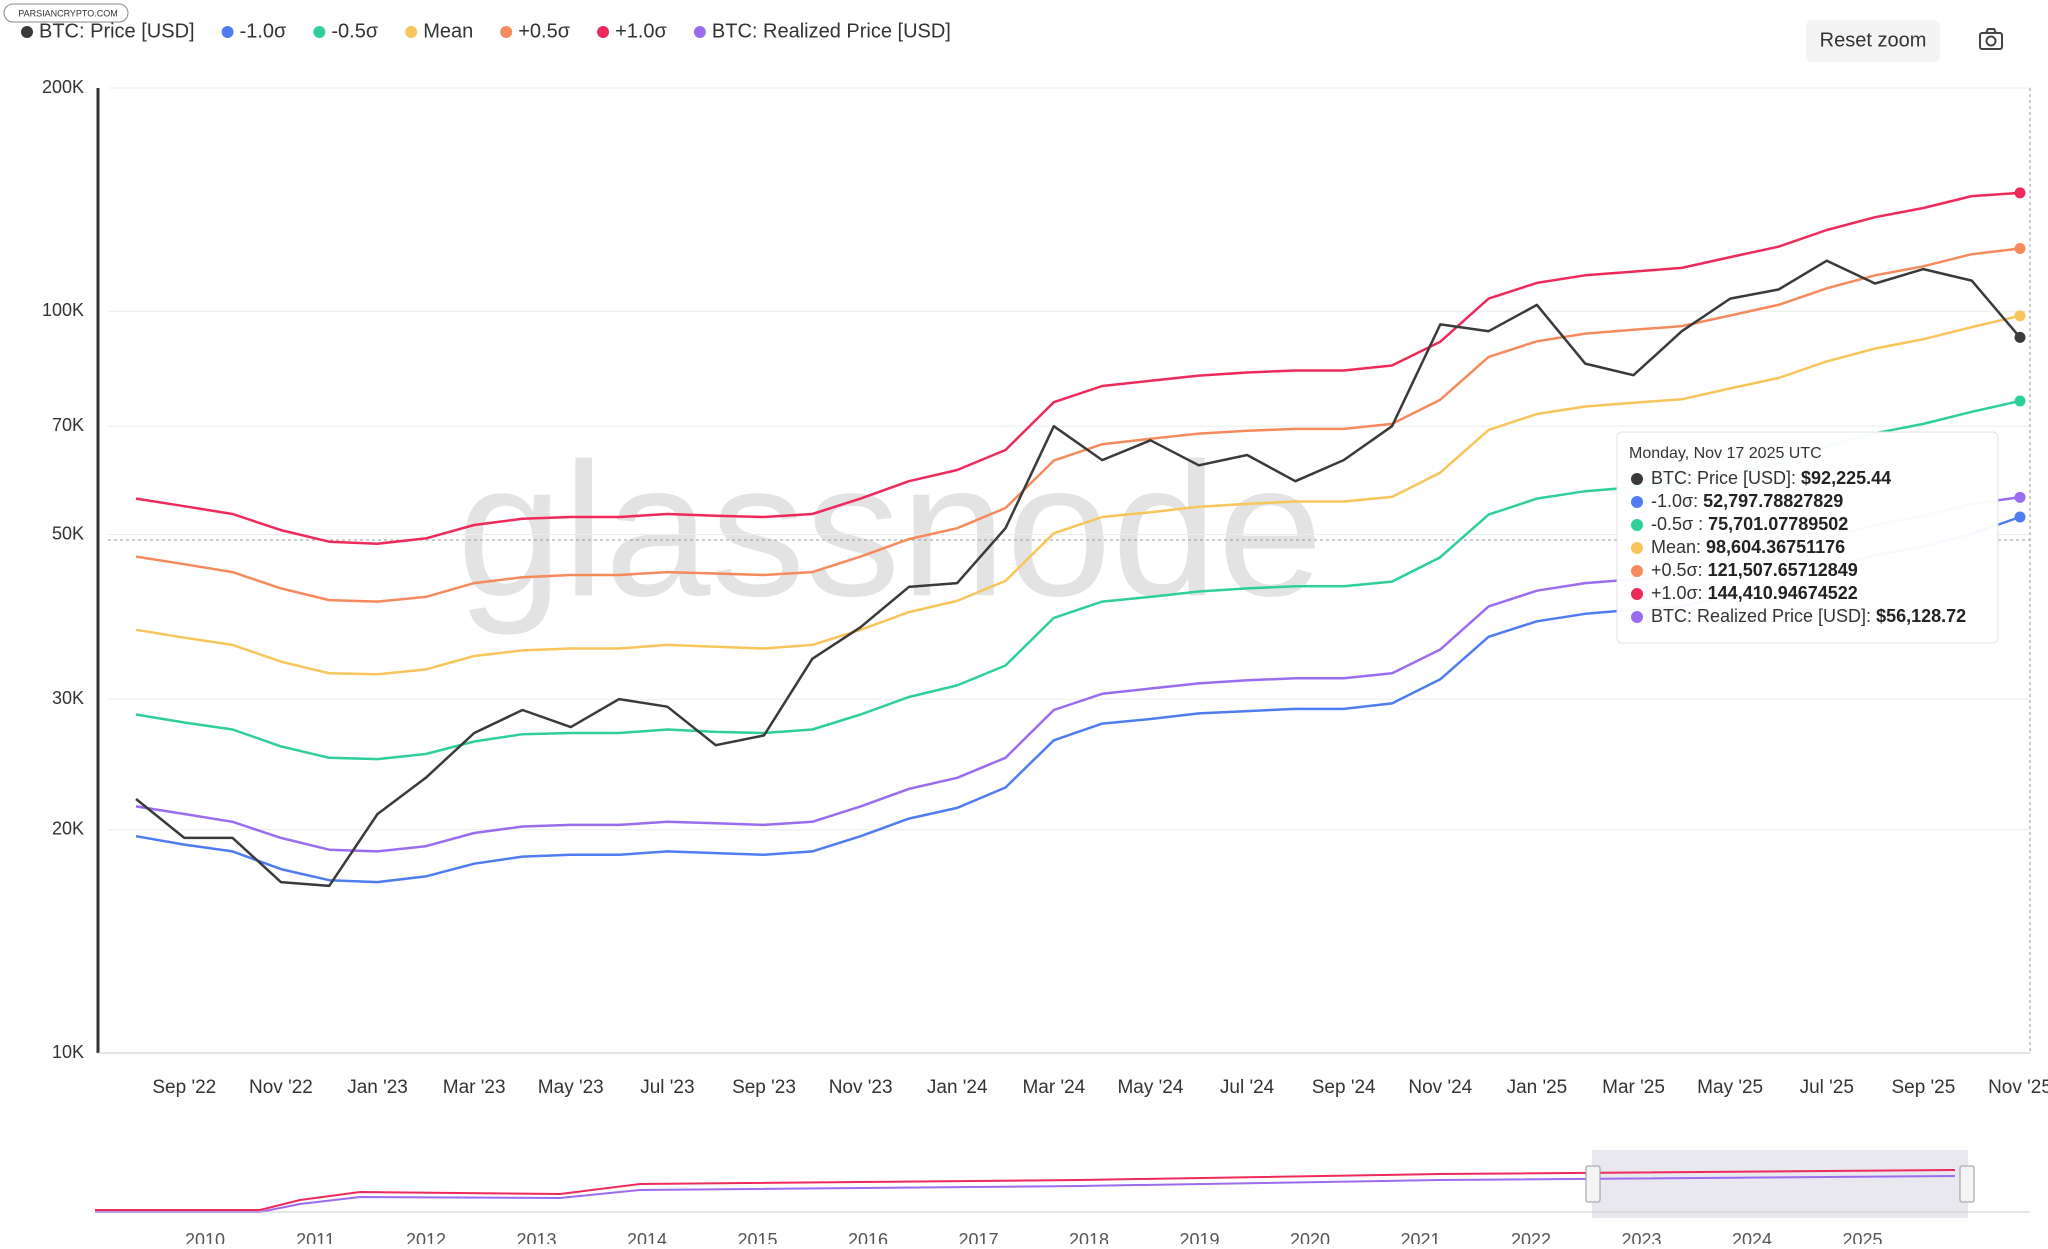 Image resolution: width=2048 pixels, height=1249 pixels. What do you see at coordinates (63, 310) in the screenshot?
I see `y-tick-label: 100K` at bounding box center [63, 310].